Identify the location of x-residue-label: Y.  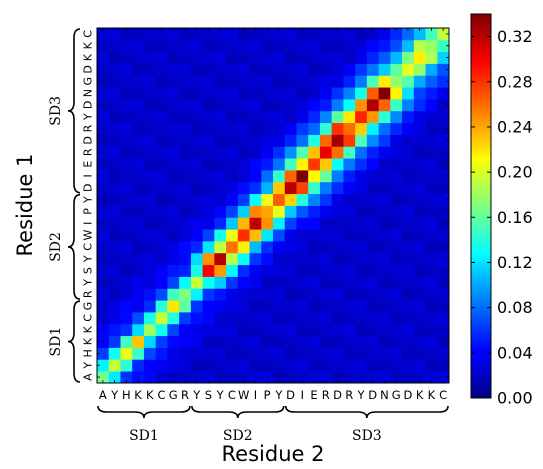
(196, 395).